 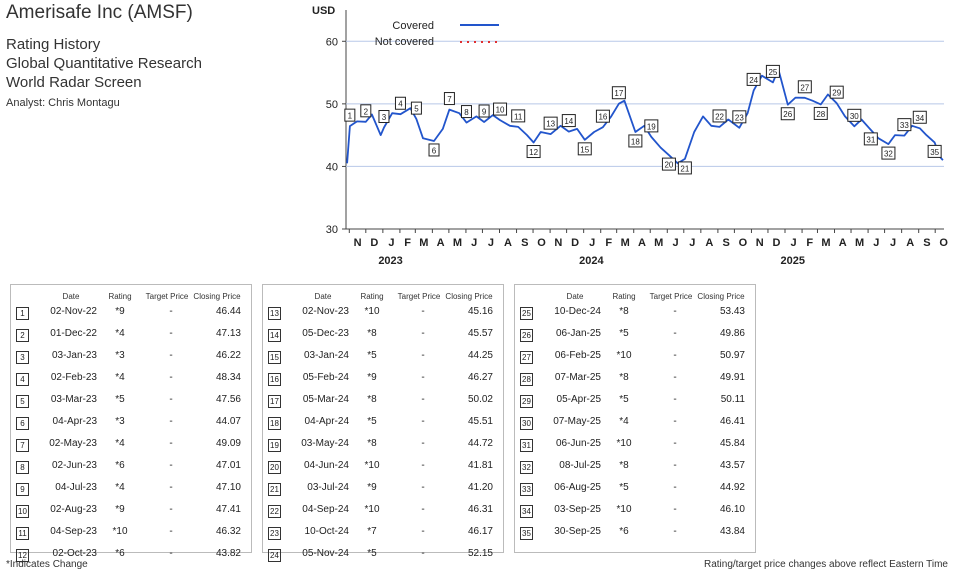 I want to click on row-number-box: 14, so click(x=274, y=335).